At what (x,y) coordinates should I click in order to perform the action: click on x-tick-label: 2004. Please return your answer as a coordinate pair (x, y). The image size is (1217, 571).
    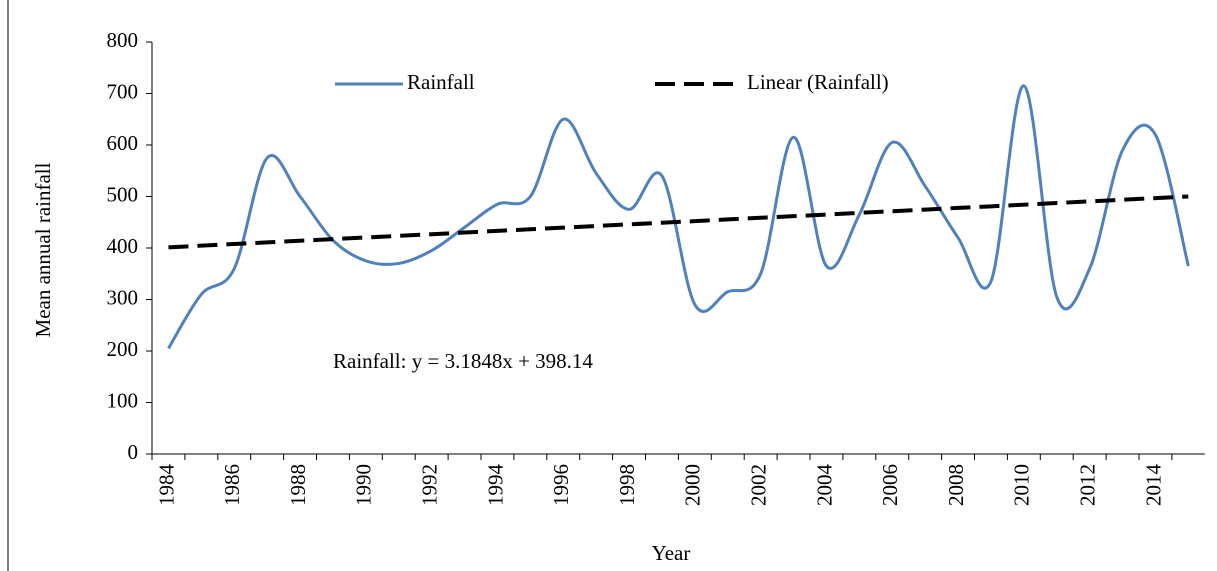
    Looking at the image, I should click on (824, 485).